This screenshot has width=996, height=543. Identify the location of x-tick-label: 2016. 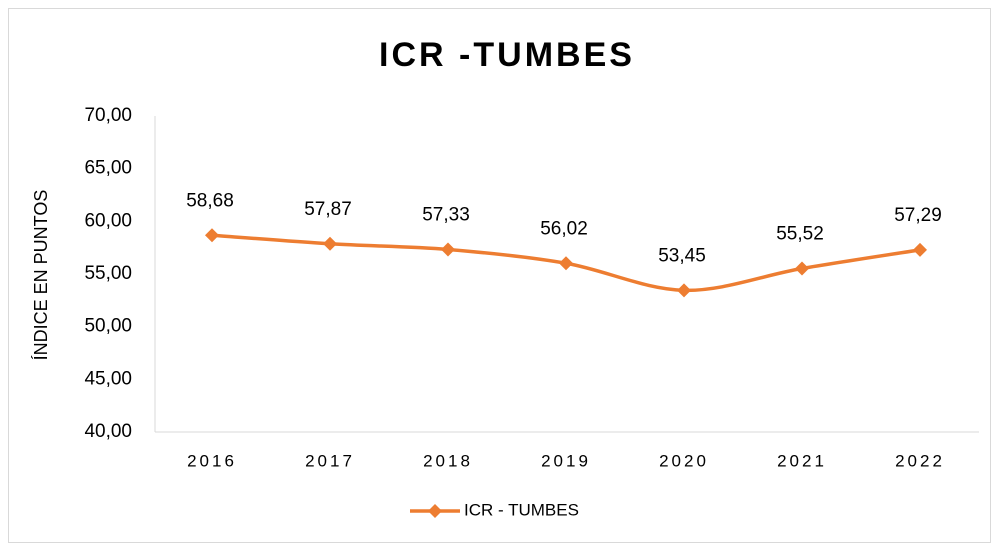
(212, 460).